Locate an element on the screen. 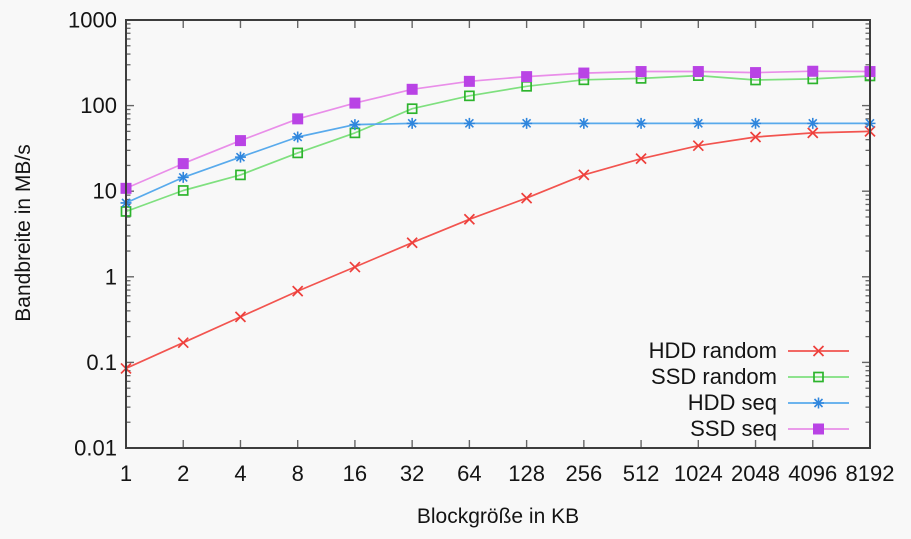 The width and height of the screenshot is (911, 539). y-tick-labels: 0.01 0.1 1 10 100 1000 is located at coordinates (92, 234).